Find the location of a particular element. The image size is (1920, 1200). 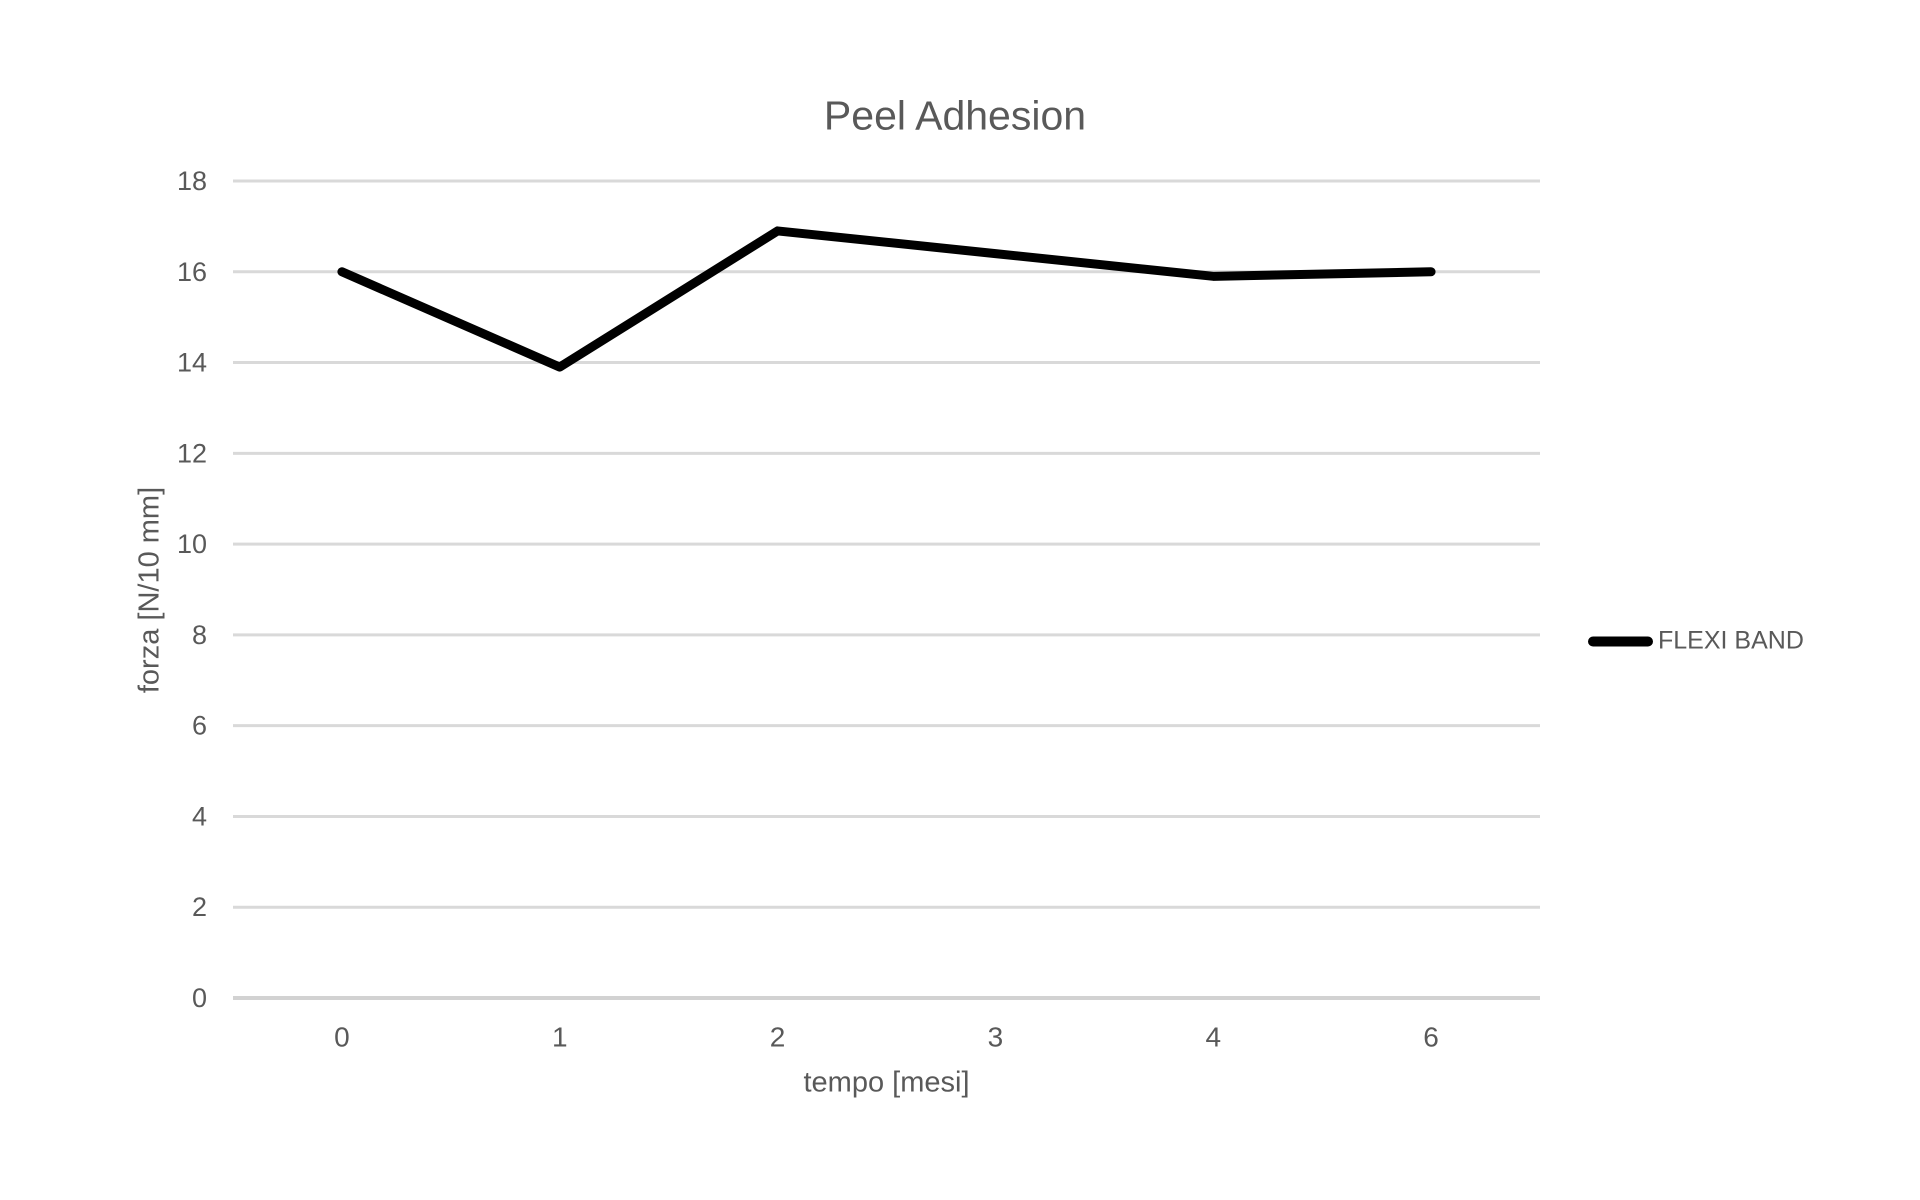

y-tick-label: 16 is located at coordinates (192, 272).